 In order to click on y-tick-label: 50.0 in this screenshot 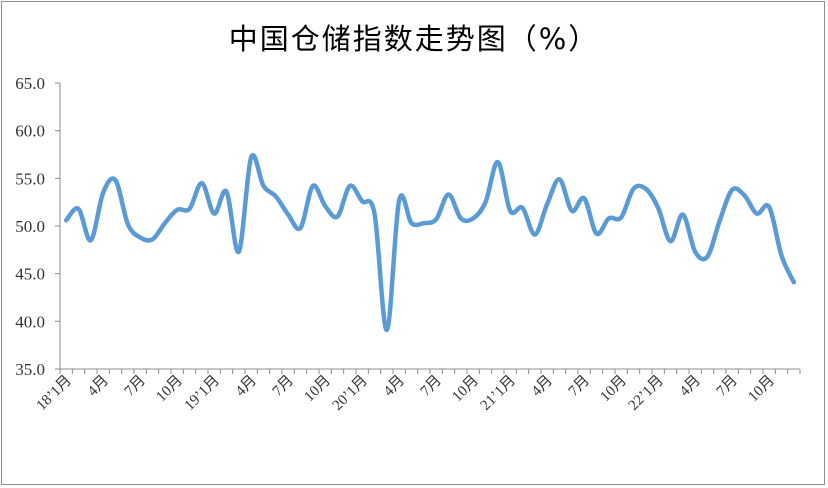, I will do `click(30, 226)`.